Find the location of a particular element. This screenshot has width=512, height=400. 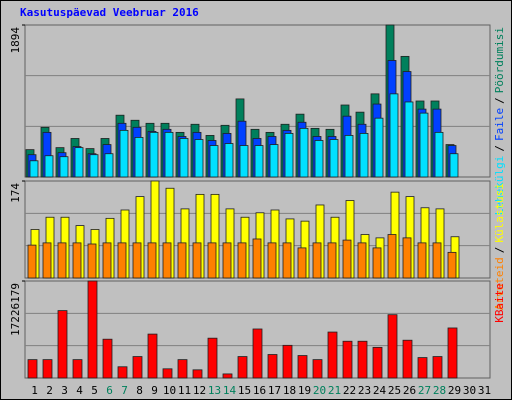

x-tick-label: 14 is located at coordinates (230, 390).